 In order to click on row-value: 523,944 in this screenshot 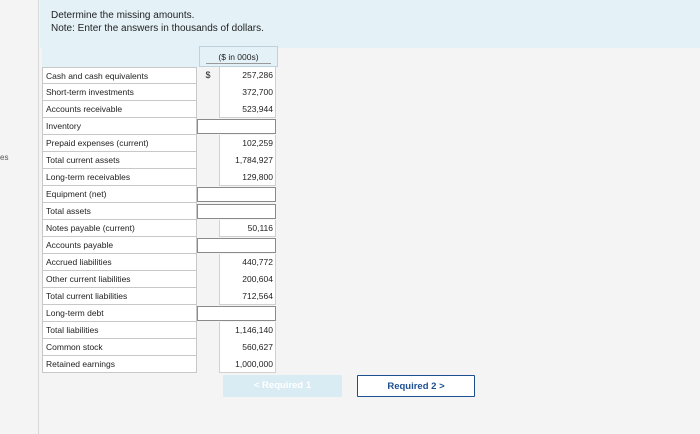, I will do `click(247, 109)`.